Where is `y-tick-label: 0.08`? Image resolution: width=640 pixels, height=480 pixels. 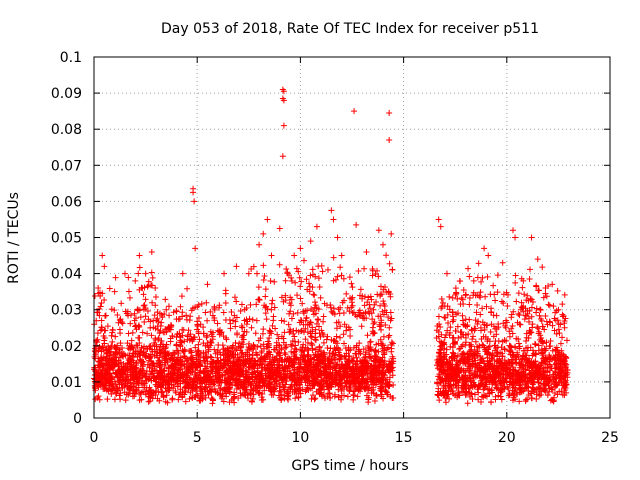
y-tick-label: 0.08 is located at coordinates (66, 130).